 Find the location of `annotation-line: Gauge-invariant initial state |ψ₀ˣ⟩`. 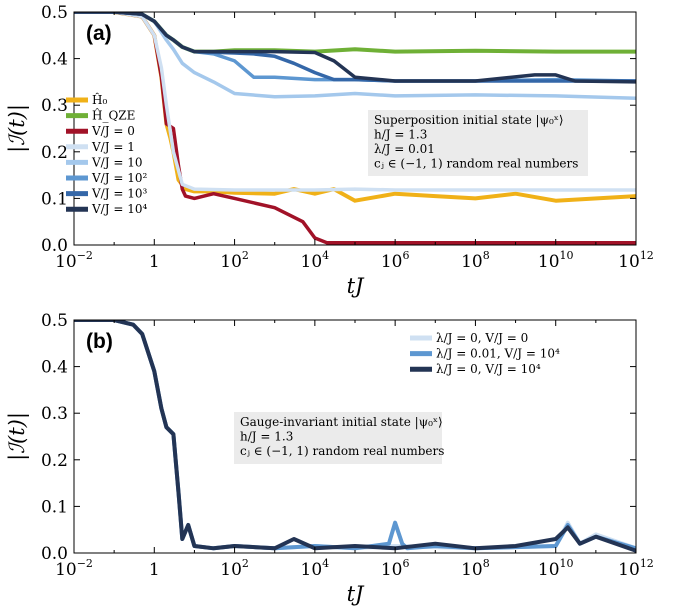

annotation-line: Gauge-invariant initial state |ψ₀ˣ⟩ is located at coordinates (341, 422).